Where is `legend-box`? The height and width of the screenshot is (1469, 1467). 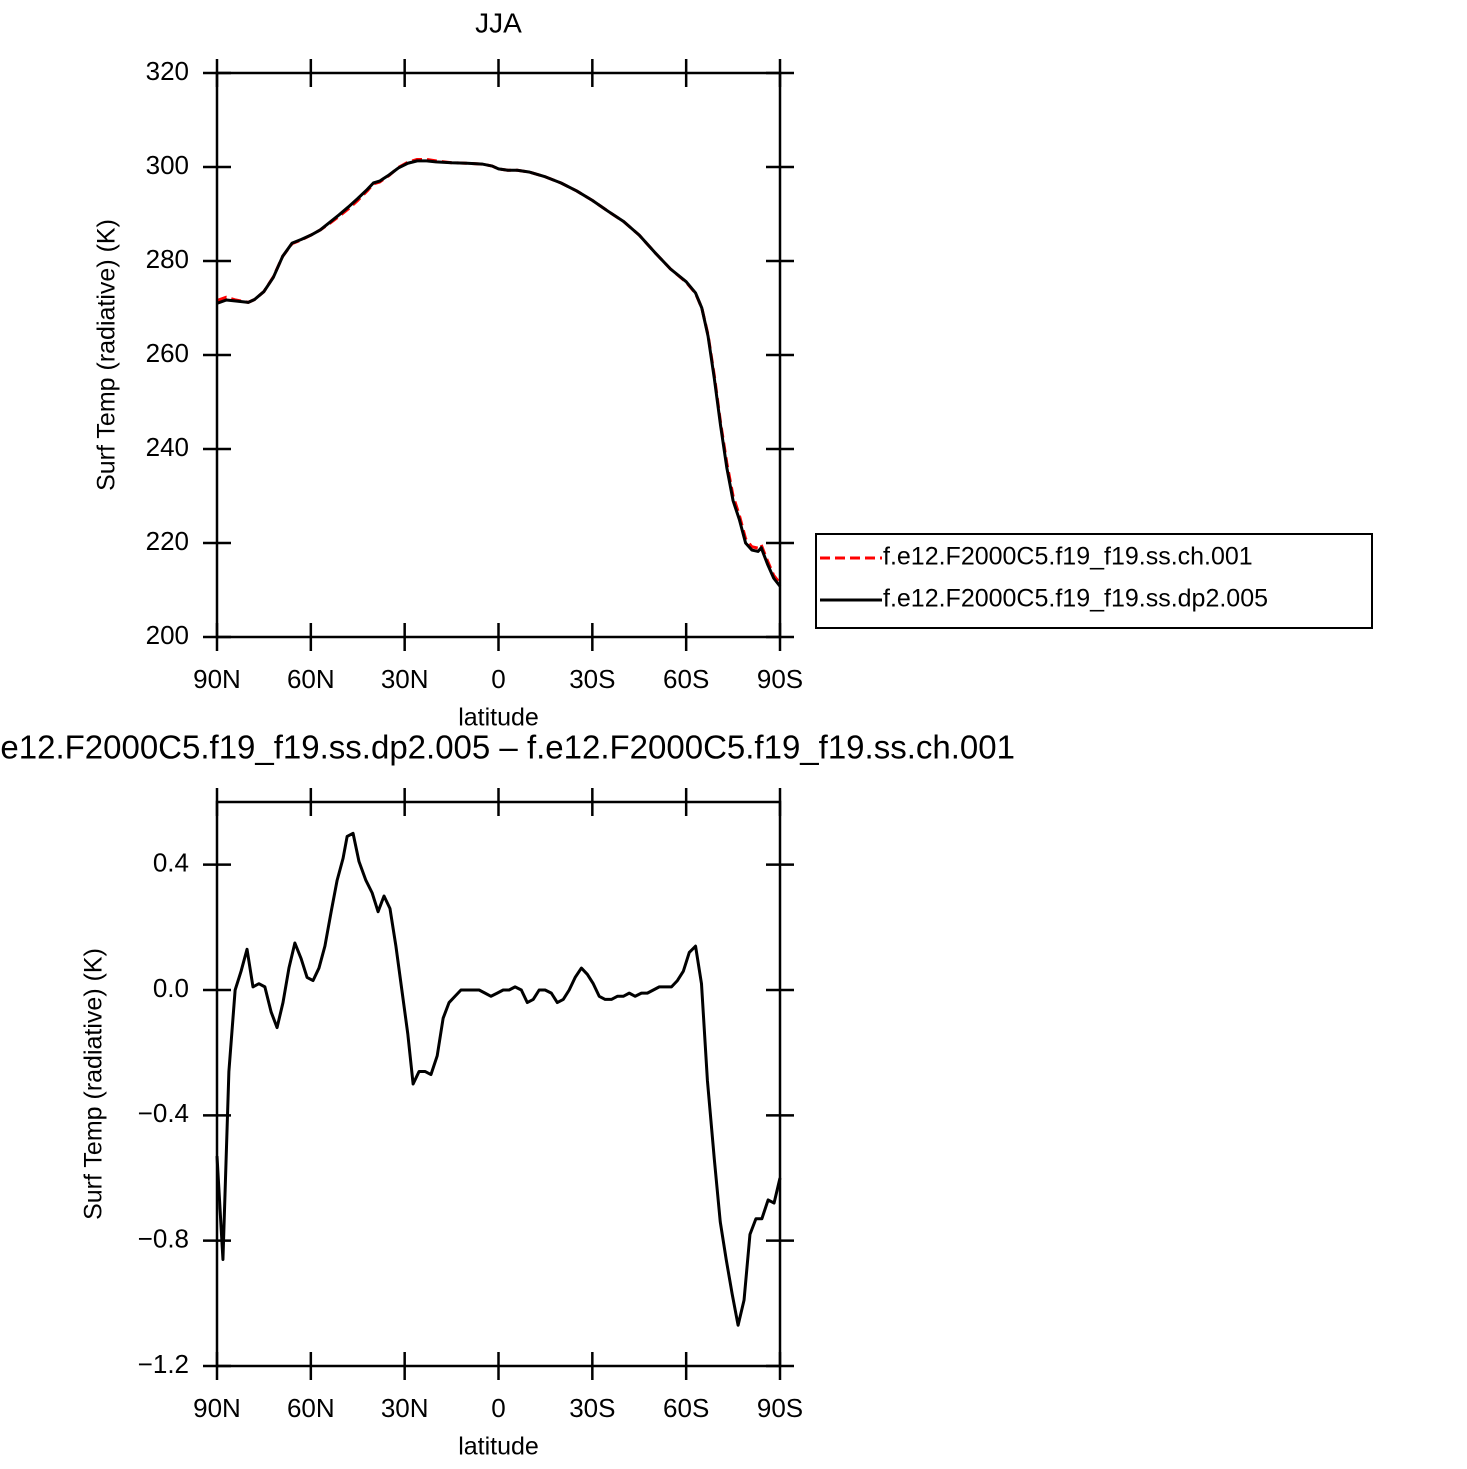 legend-box is located at coordinates (1094, 581).